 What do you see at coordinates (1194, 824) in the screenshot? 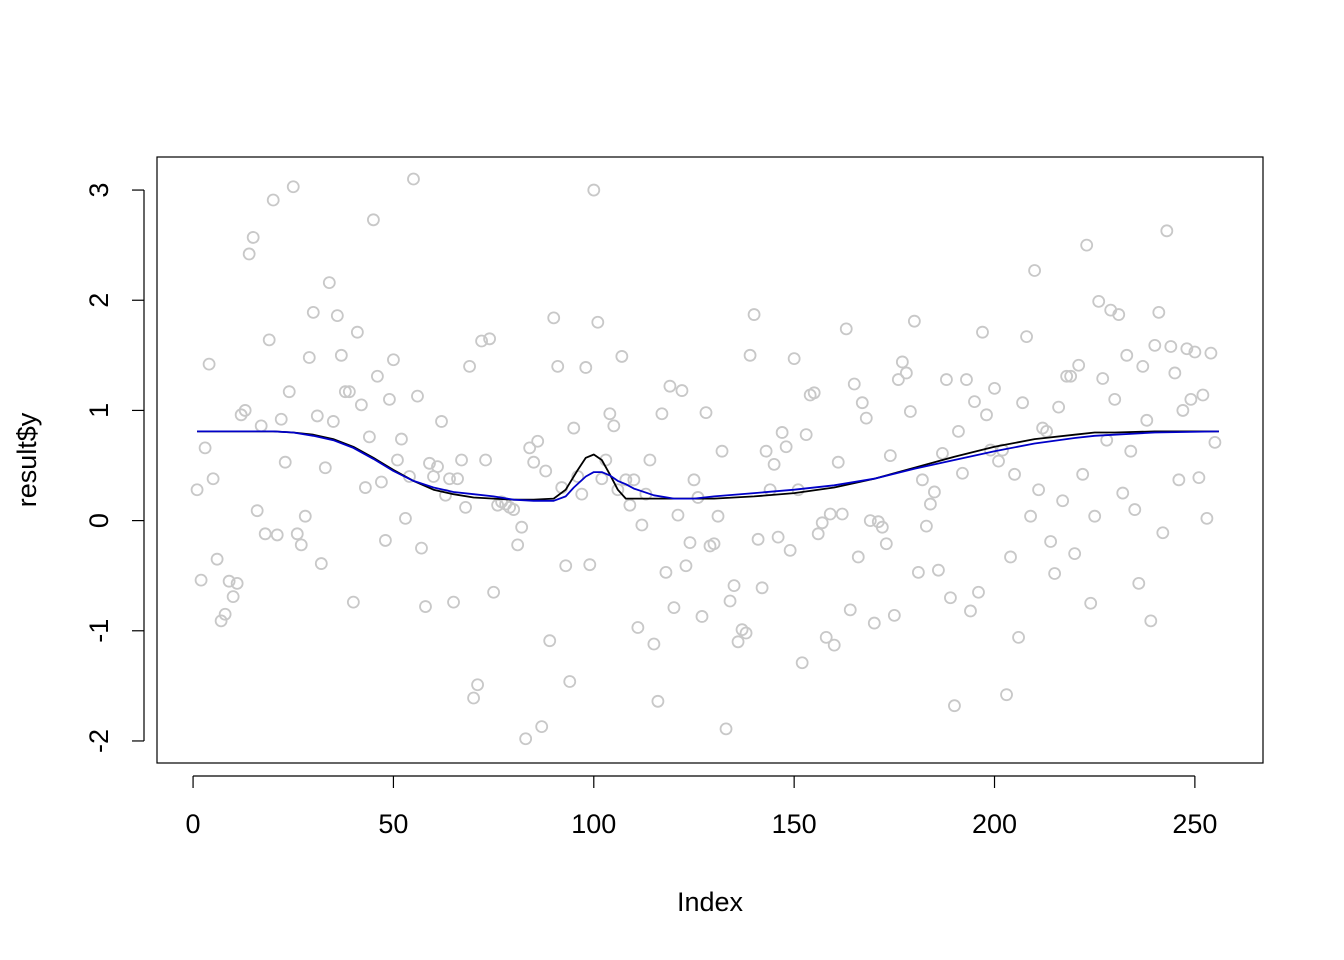
I see `x-tick-label: 250` at bounding box center [1194, 824].